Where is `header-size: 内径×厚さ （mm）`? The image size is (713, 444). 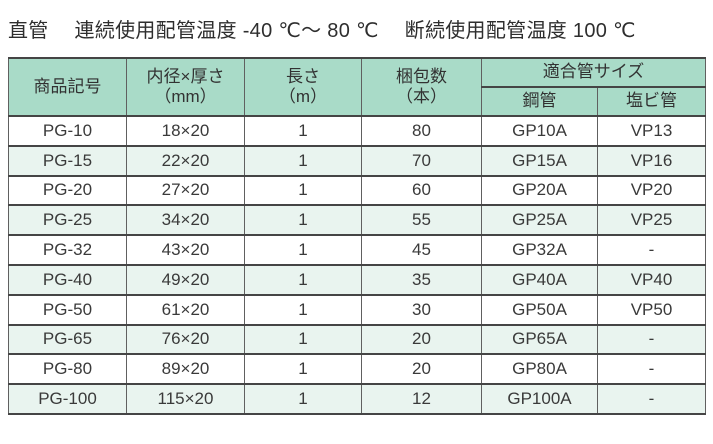
header-size: 内径×厚さ （mm） is located at coordinates (185, 87).